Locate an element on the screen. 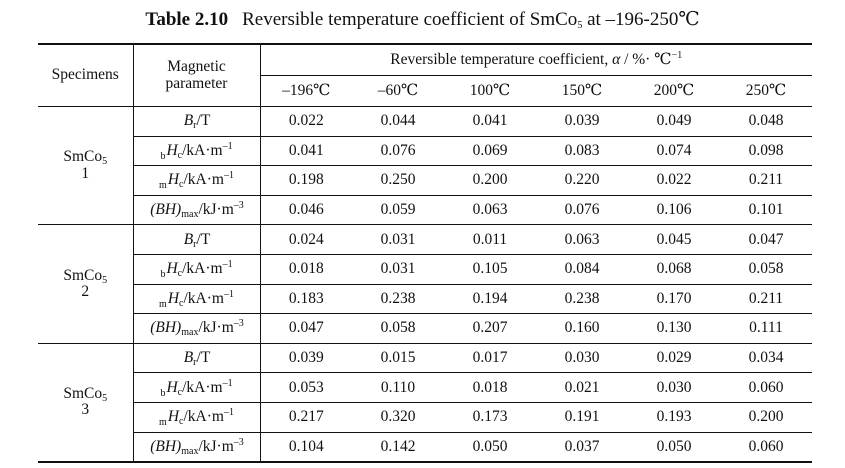 The image size is (845, 468). value-cell: 0.046 is located at coordinates (305, 209).